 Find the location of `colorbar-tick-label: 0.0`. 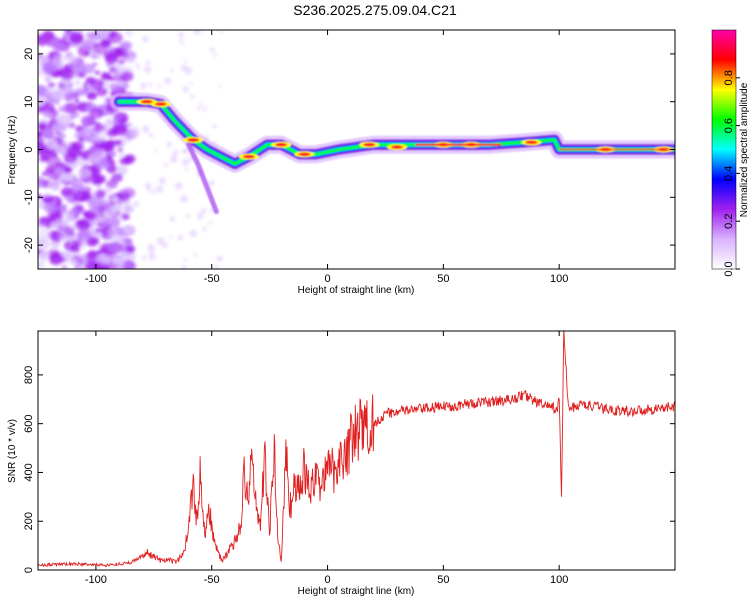

colorbar-tick-label: 0.0 is located at coordinates (729, 268).